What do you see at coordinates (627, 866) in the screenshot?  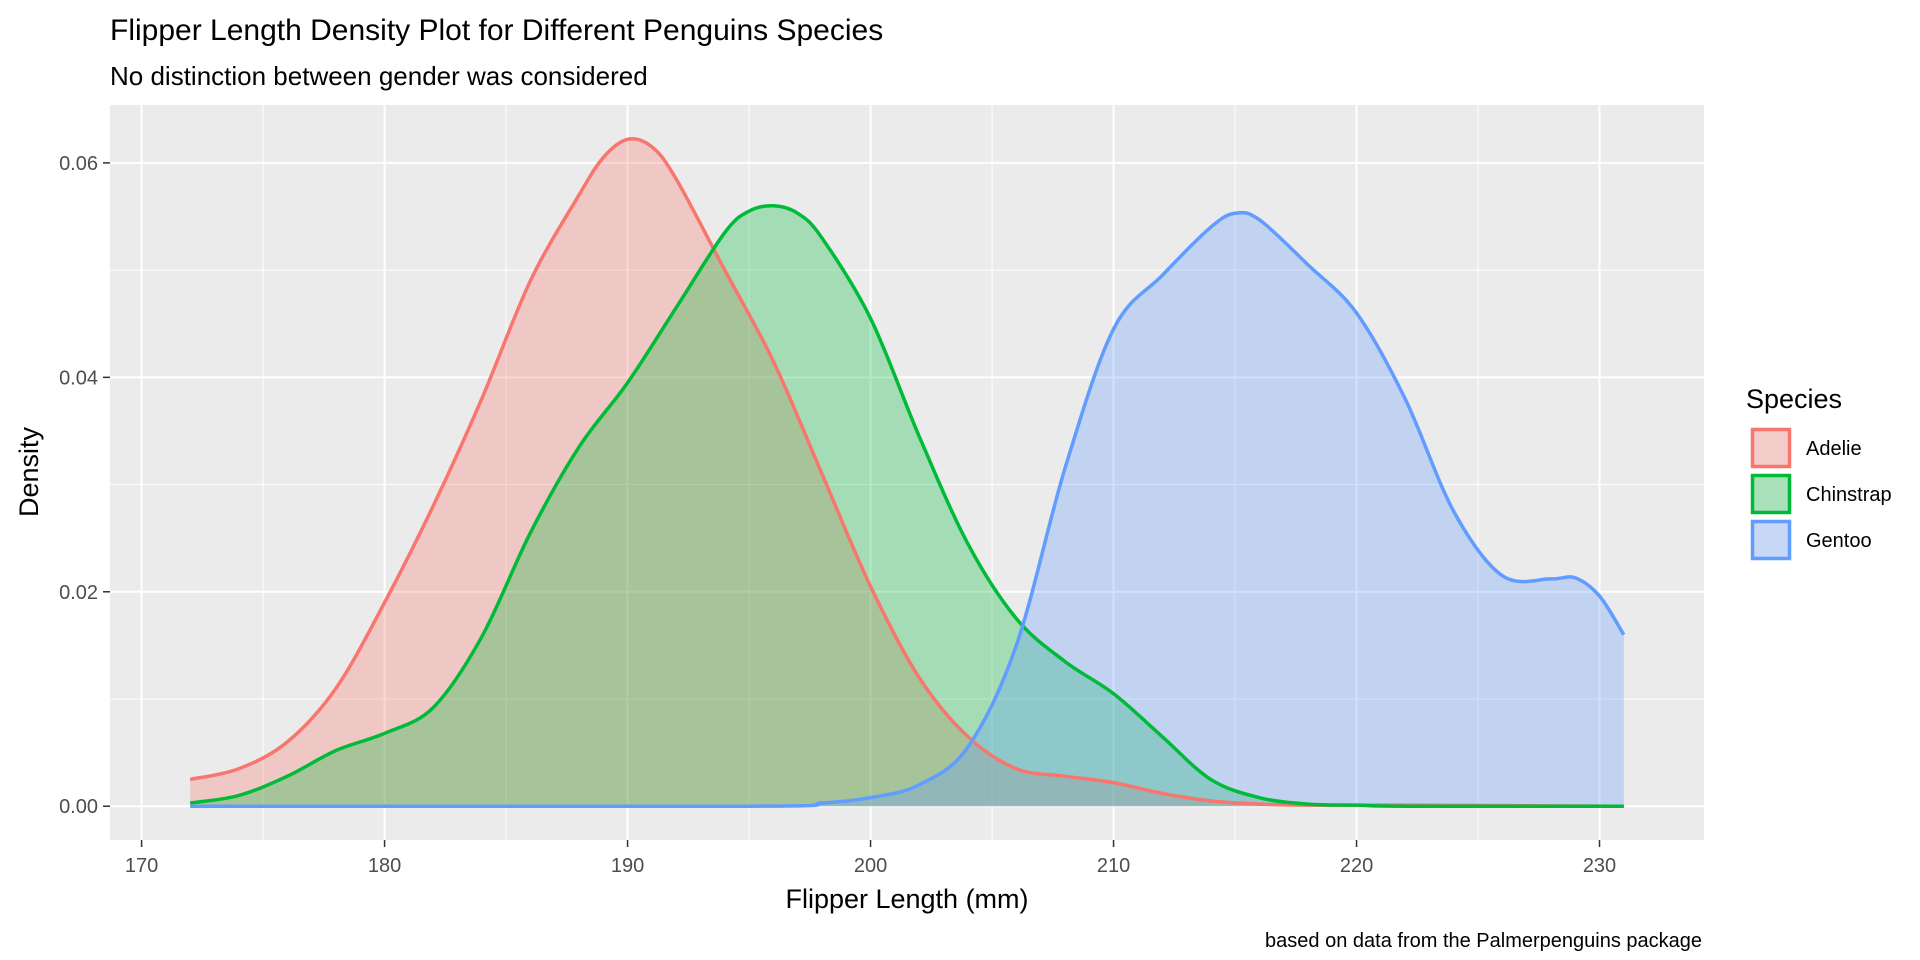 I see `x-tick-label: 190` at bounding box center [627, 866].